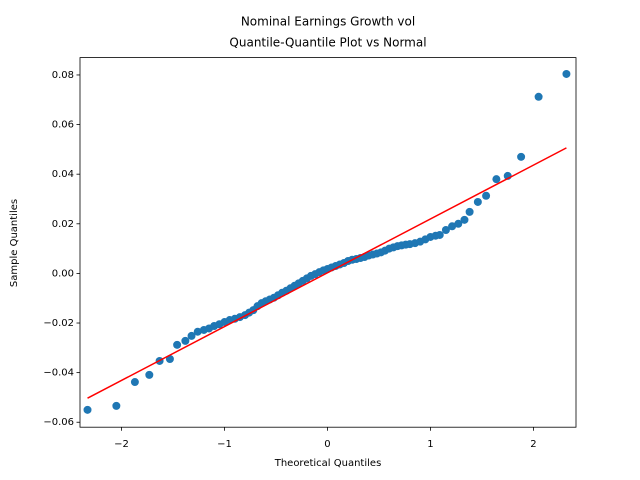 This screenshot has width=640, height=480. I want to click on chart-subtitle: Quantile-Quantile Plot vs Normal, so click(327, 43).